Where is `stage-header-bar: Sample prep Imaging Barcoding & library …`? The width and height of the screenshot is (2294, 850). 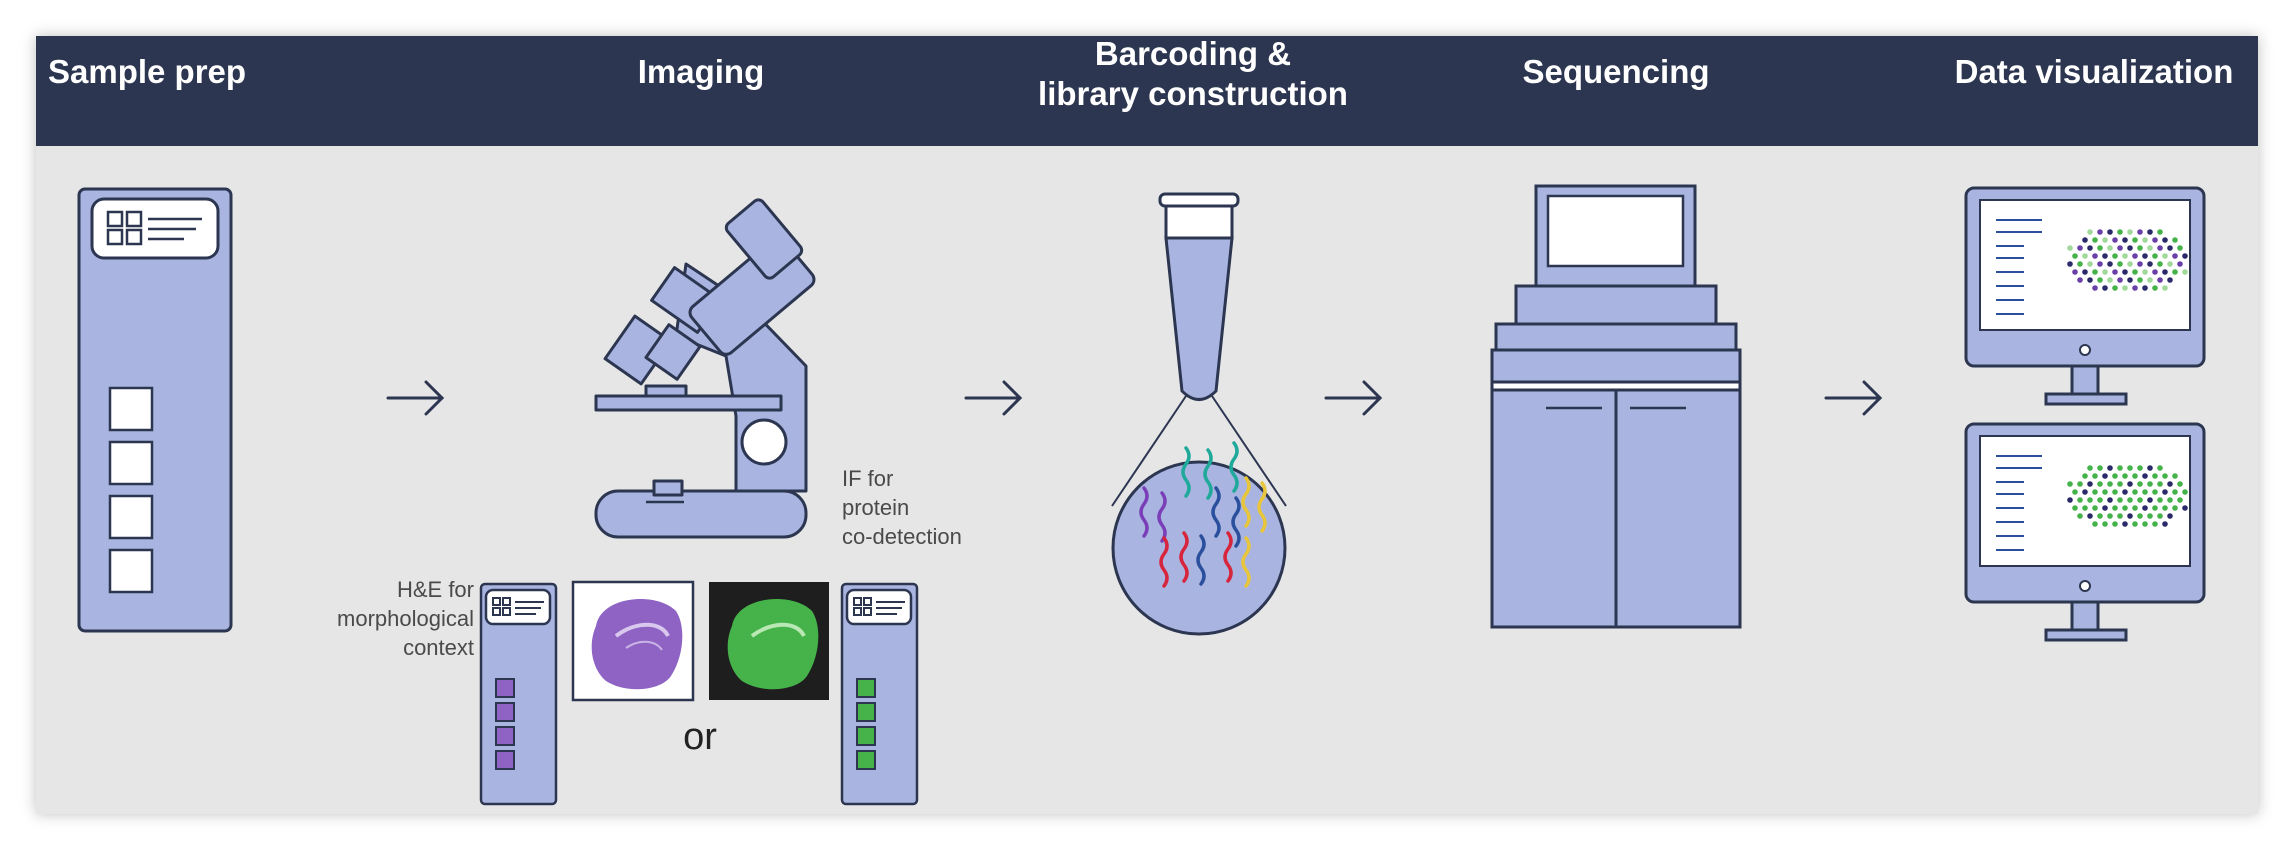 stage-header-bar: Sample prep Imaging Barcoding & library … is located at coordinates (1147, 91).